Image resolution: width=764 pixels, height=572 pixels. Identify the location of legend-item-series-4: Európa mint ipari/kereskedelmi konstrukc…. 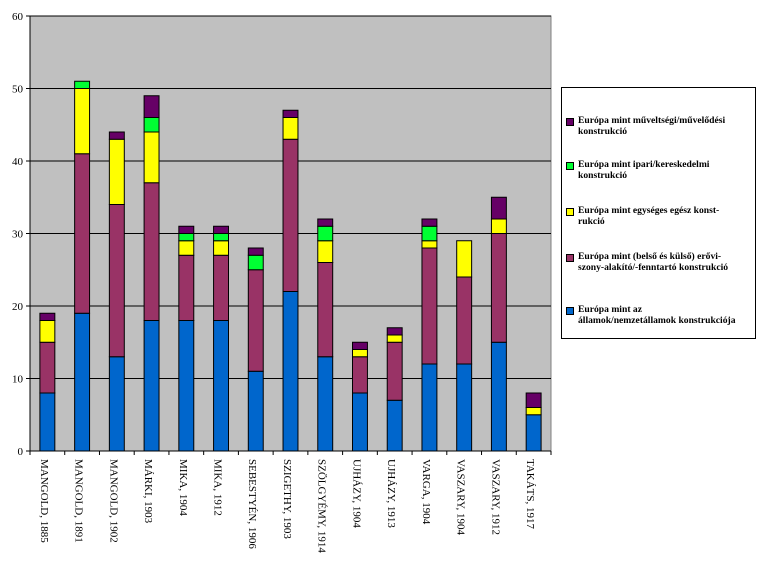
(659, 170).